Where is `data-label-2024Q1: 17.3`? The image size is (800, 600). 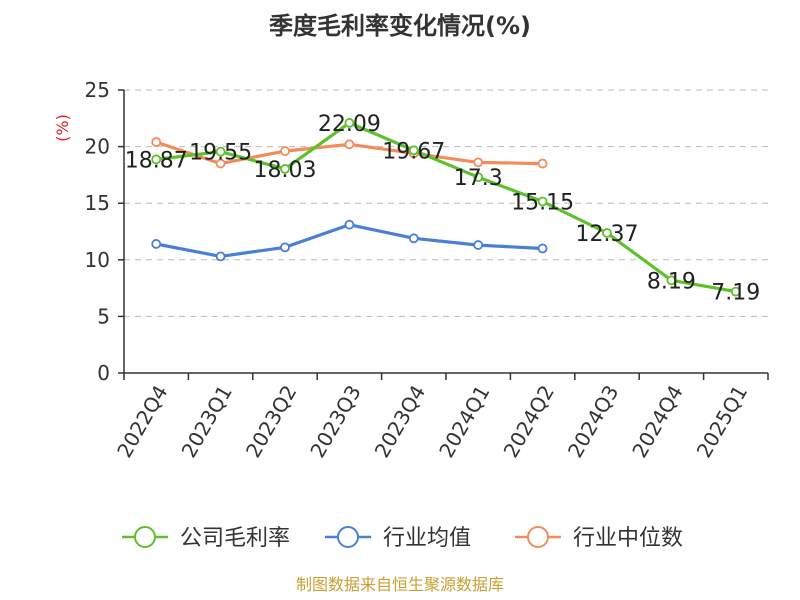 data-label-2024Q1: 17.3 is located at coordinates (478, 178).